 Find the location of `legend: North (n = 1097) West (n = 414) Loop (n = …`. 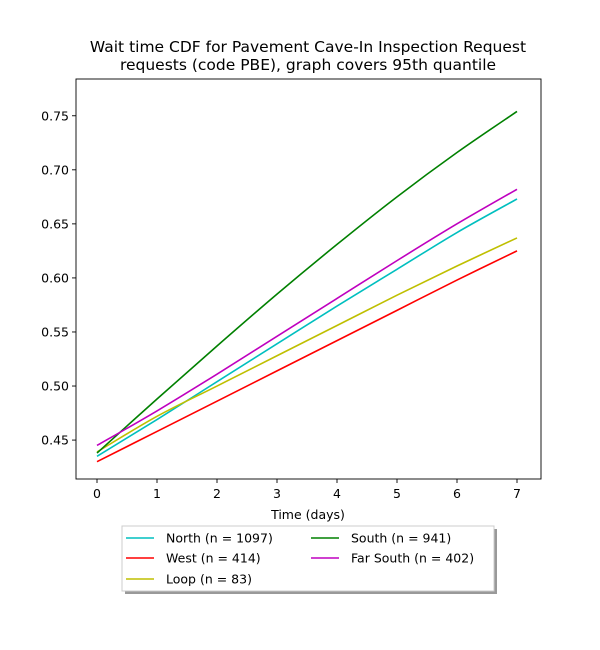

legend: North (n = 1097) West (n = 414) Loop (n = … is located at coordinates (309, 559).